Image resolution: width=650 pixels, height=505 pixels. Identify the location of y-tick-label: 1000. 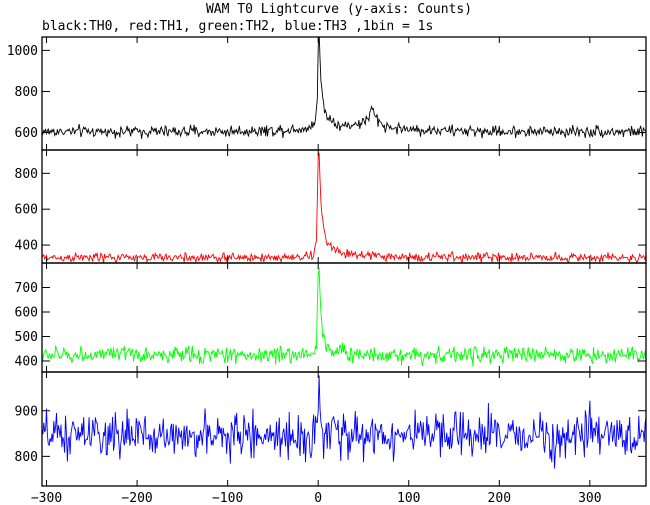
(22, 51).